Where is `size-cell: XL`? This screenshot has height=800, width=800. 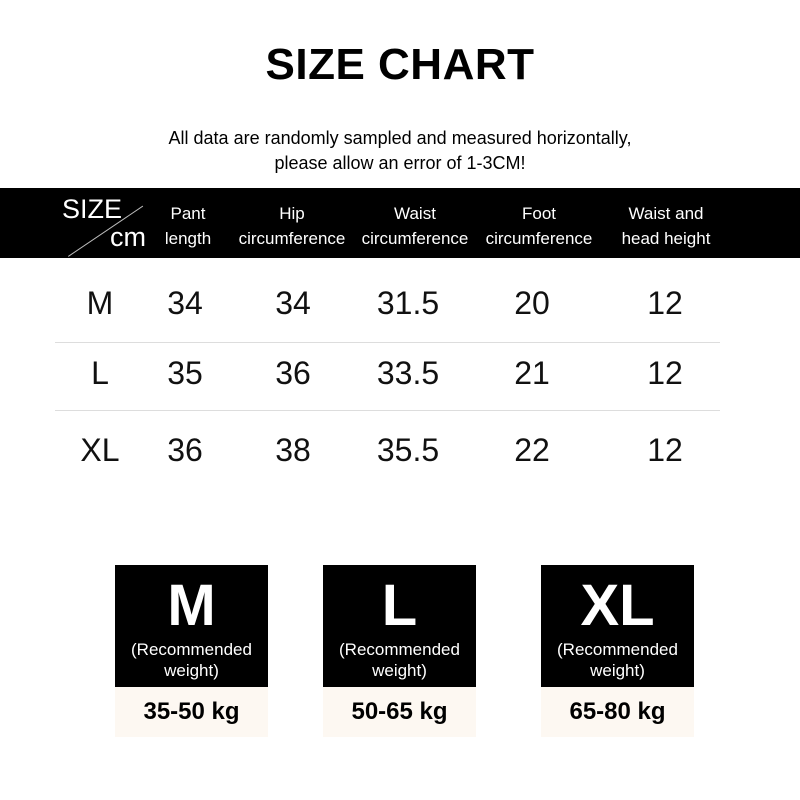 size-cell: XL is located at coordinates (100, 450).